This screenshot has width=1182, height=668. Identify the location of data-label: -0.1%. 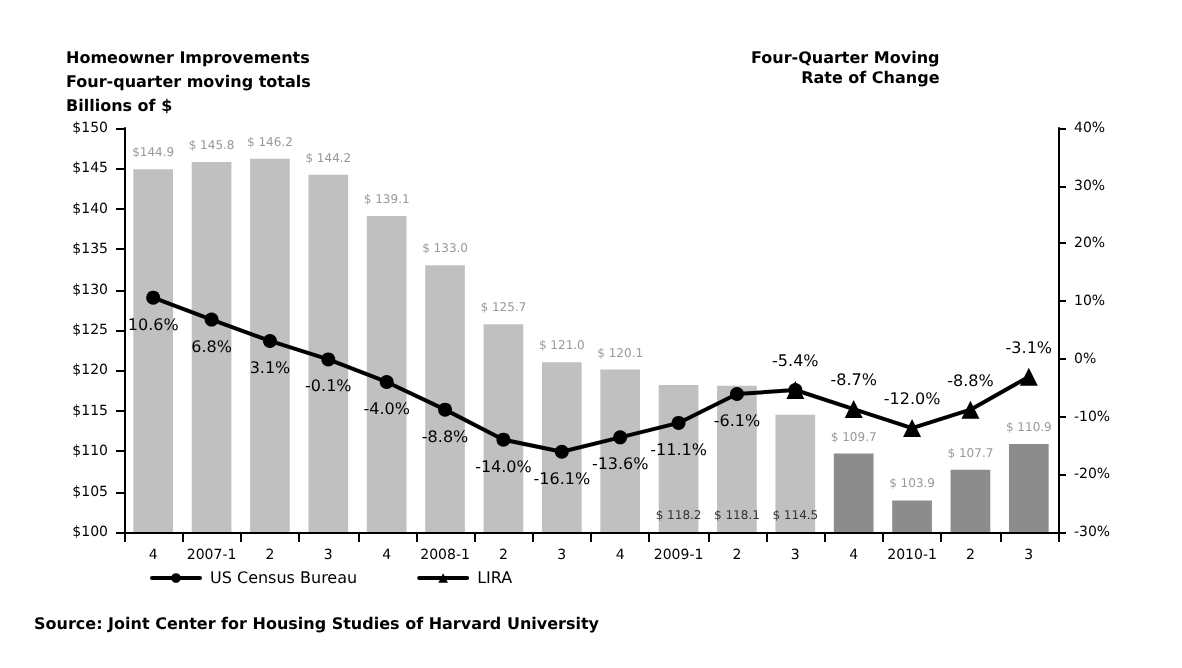
(329, 386).